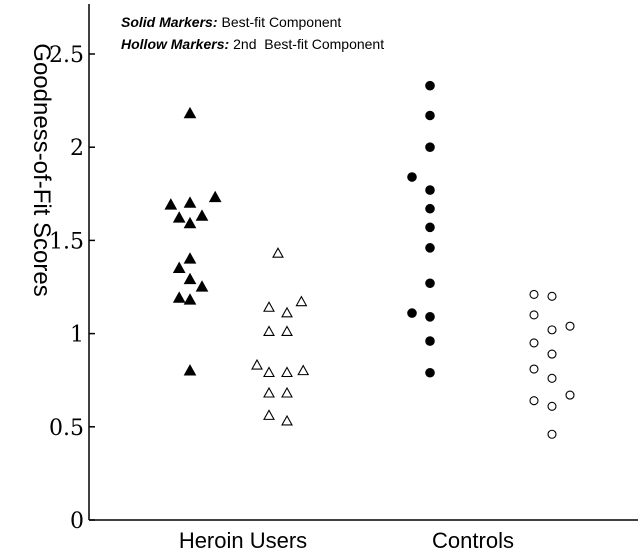  I want to click on y-tick-label: 2, so click(77, 148).